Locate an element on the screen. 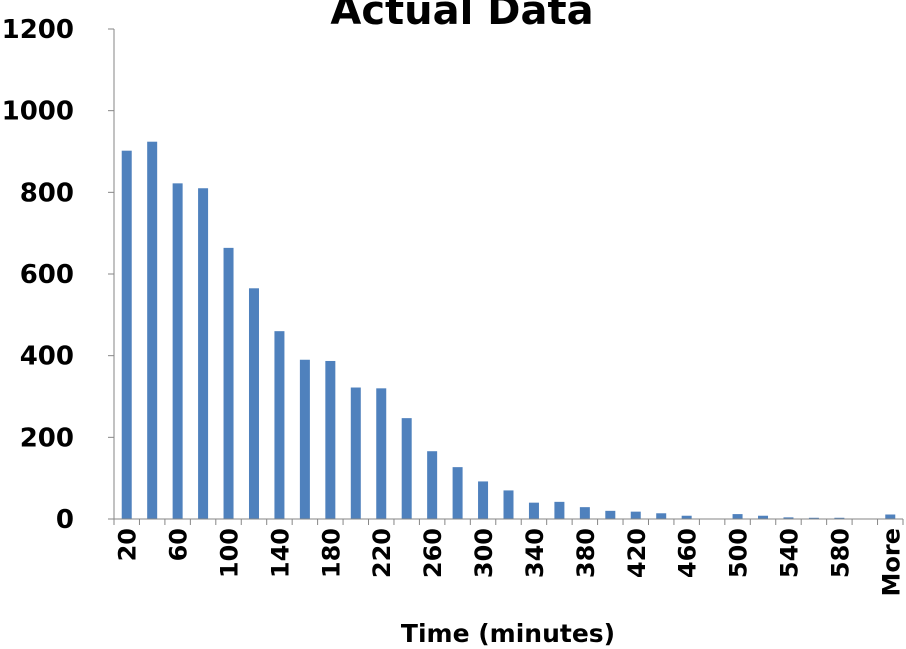 Image resolution: width=906 pixels, height=649 pixels. y-tick-label: 1000 is located at coordinates (38, 112).